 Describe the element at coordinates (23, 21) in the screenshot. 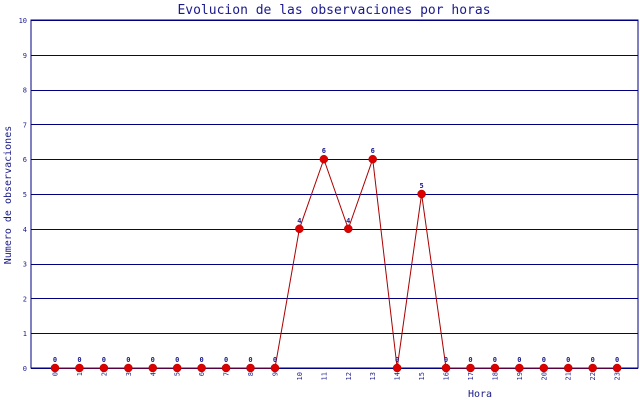

I see `y-tick-10: 10` at that location.